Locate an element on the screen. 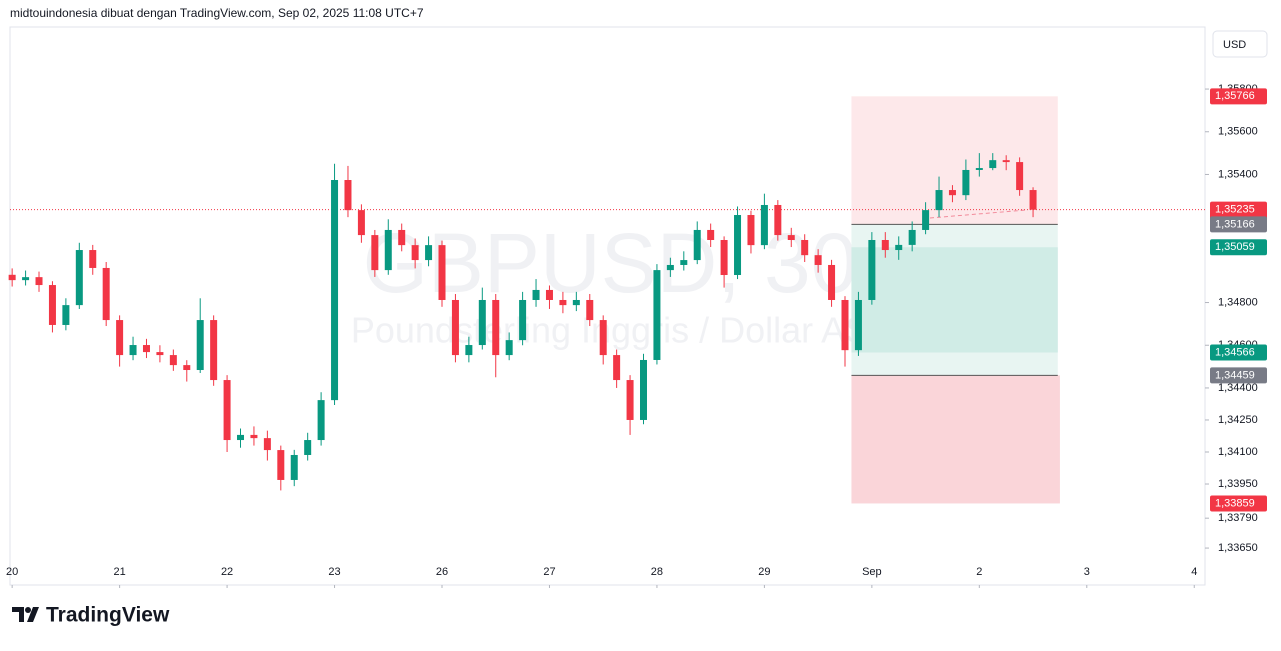 This screenshot has width=1281, height=651. x-tick-label: 20 is located at coordinates (12, 572).